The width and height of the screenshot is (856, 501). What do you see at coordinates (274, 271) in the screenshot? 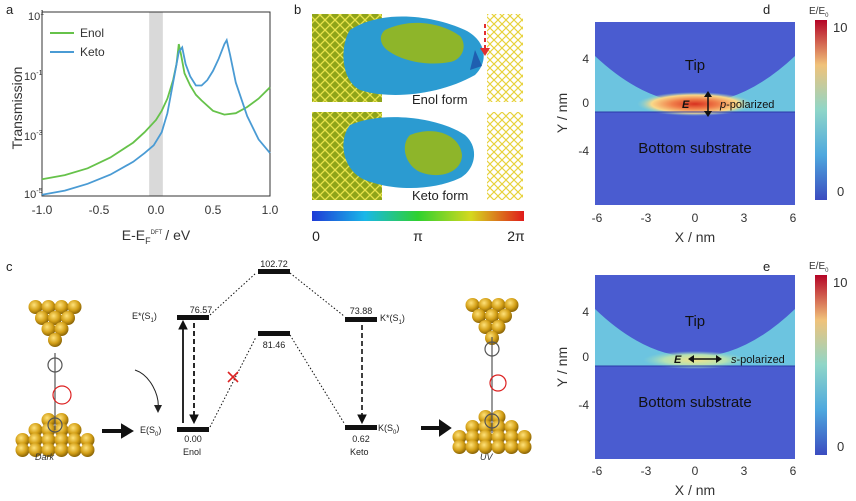
I see `level-ts-top` at bounding box center [274, 271].